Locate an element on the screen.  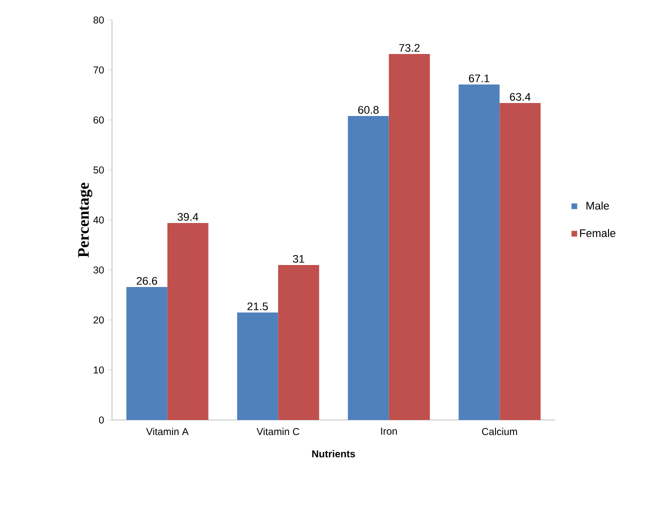
legend-label: Female is located at coordinates (598, 233).